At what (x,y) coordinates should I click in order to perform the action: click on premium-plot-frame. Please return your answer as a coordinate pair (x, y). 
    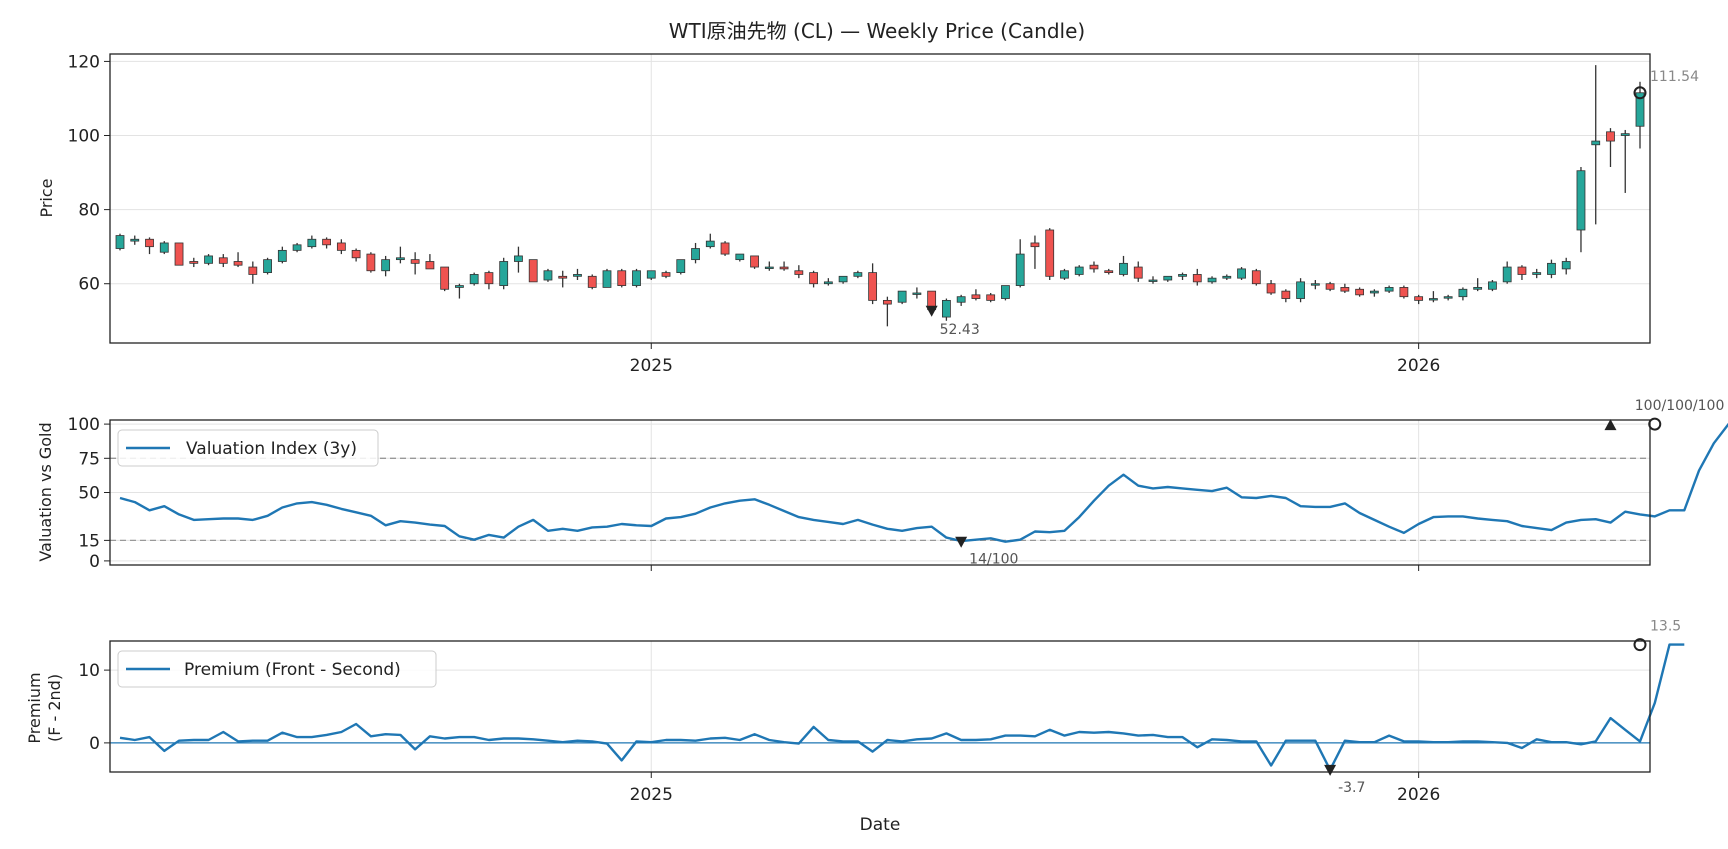
    Looking at the image, I should click on (880, 706).